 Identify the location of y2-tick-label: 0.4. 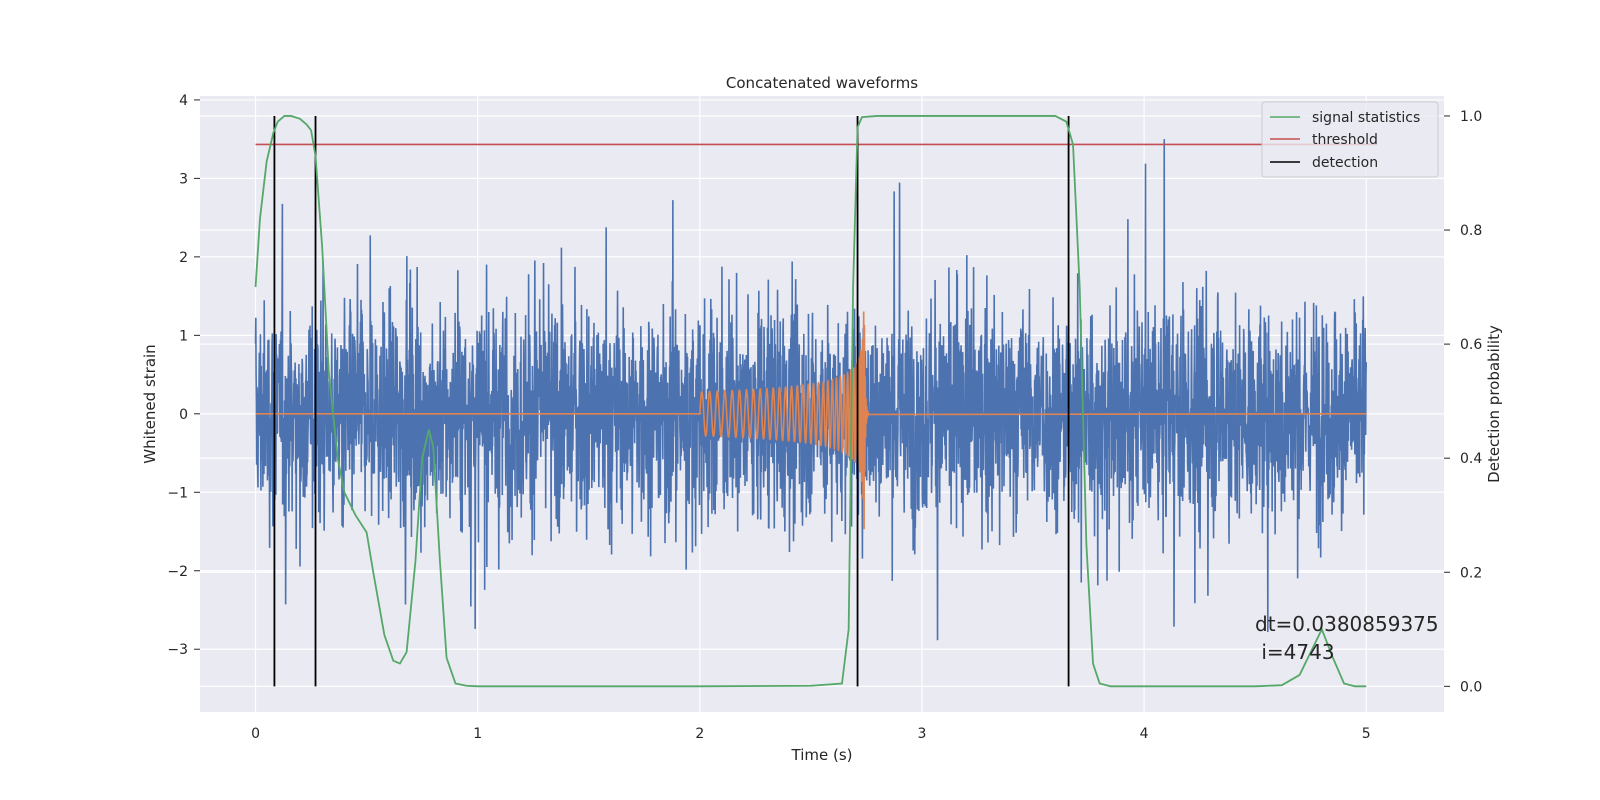
(1471, 459).